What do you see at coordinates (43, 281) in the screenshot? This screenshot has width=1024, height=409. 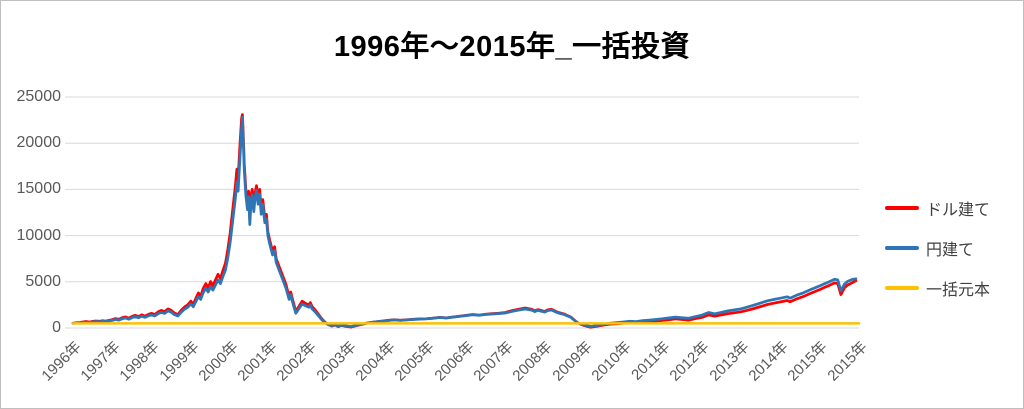 I see `y-tick-label: 5000` at bounding box center [43, 281].